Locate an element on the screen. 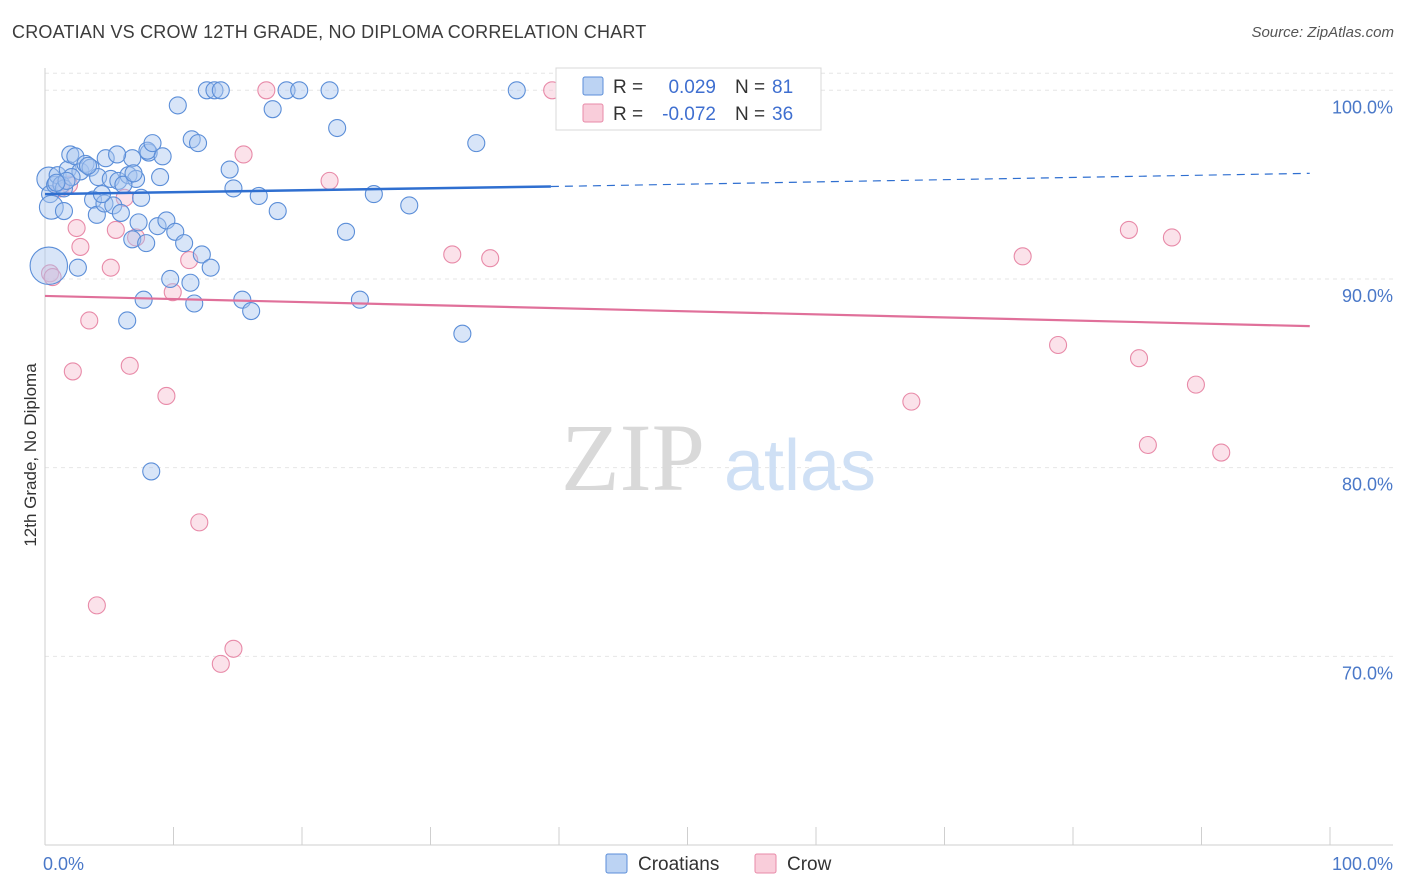 This screenshot has width=1406, height=892. legend-n-value-1: 81 is located at coordinates (782, 87).